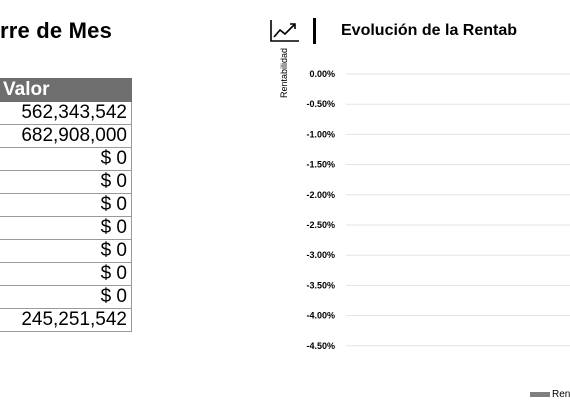 This screenshot has height=418, width=570. I want to click on y-tick-label: -4.50%, so click(320, 346).